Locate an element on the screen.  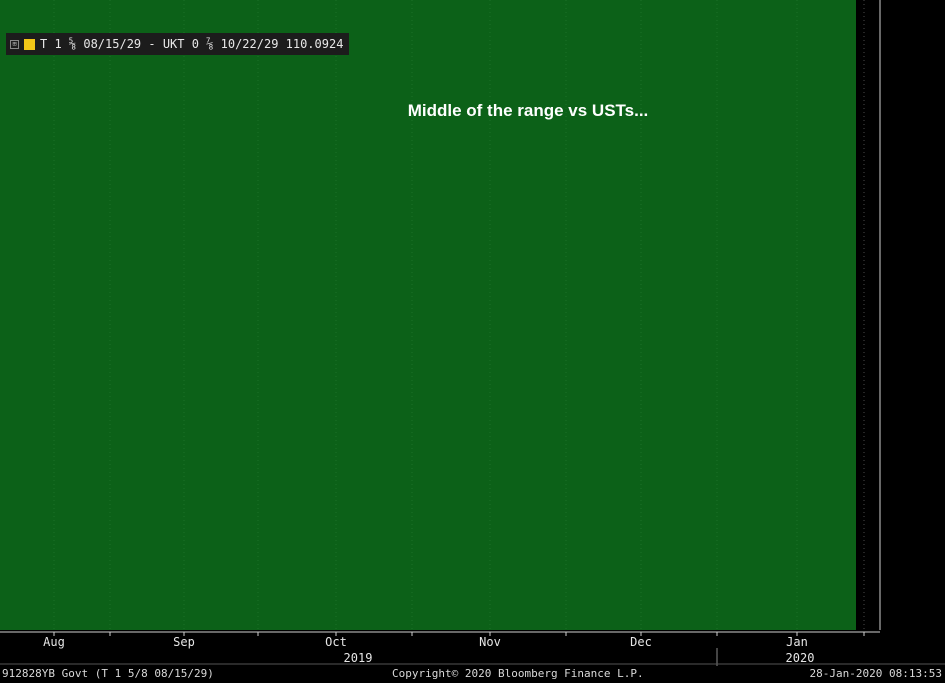
footer-copyright: Copyright© 2020 Bloomberg Finance L.P. is located at coordinates (518, 673).